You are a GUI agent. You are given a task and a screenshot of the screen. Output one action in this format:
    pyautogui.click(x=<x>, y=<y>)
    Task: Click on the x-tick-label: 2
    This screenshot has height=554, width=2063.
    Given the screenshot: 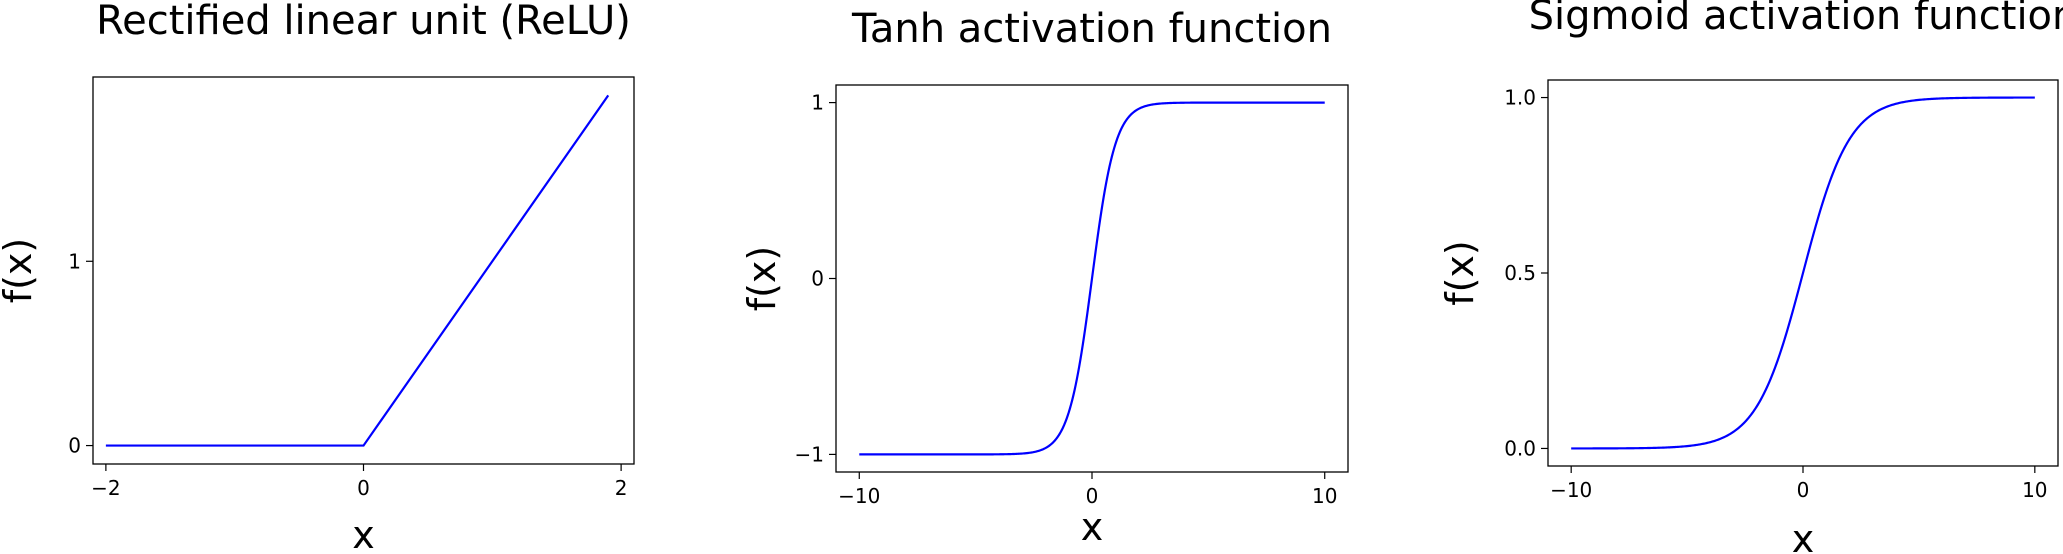 What is the action you would take?
    pyautogui.click(x=621, y=488)
    